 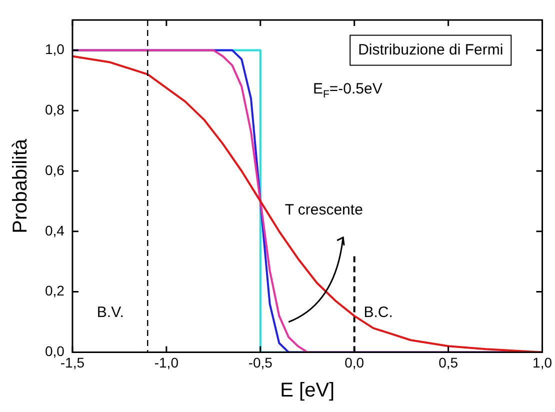 I want to click on y-tick-label: 0,4, so click(x=54, y=230).